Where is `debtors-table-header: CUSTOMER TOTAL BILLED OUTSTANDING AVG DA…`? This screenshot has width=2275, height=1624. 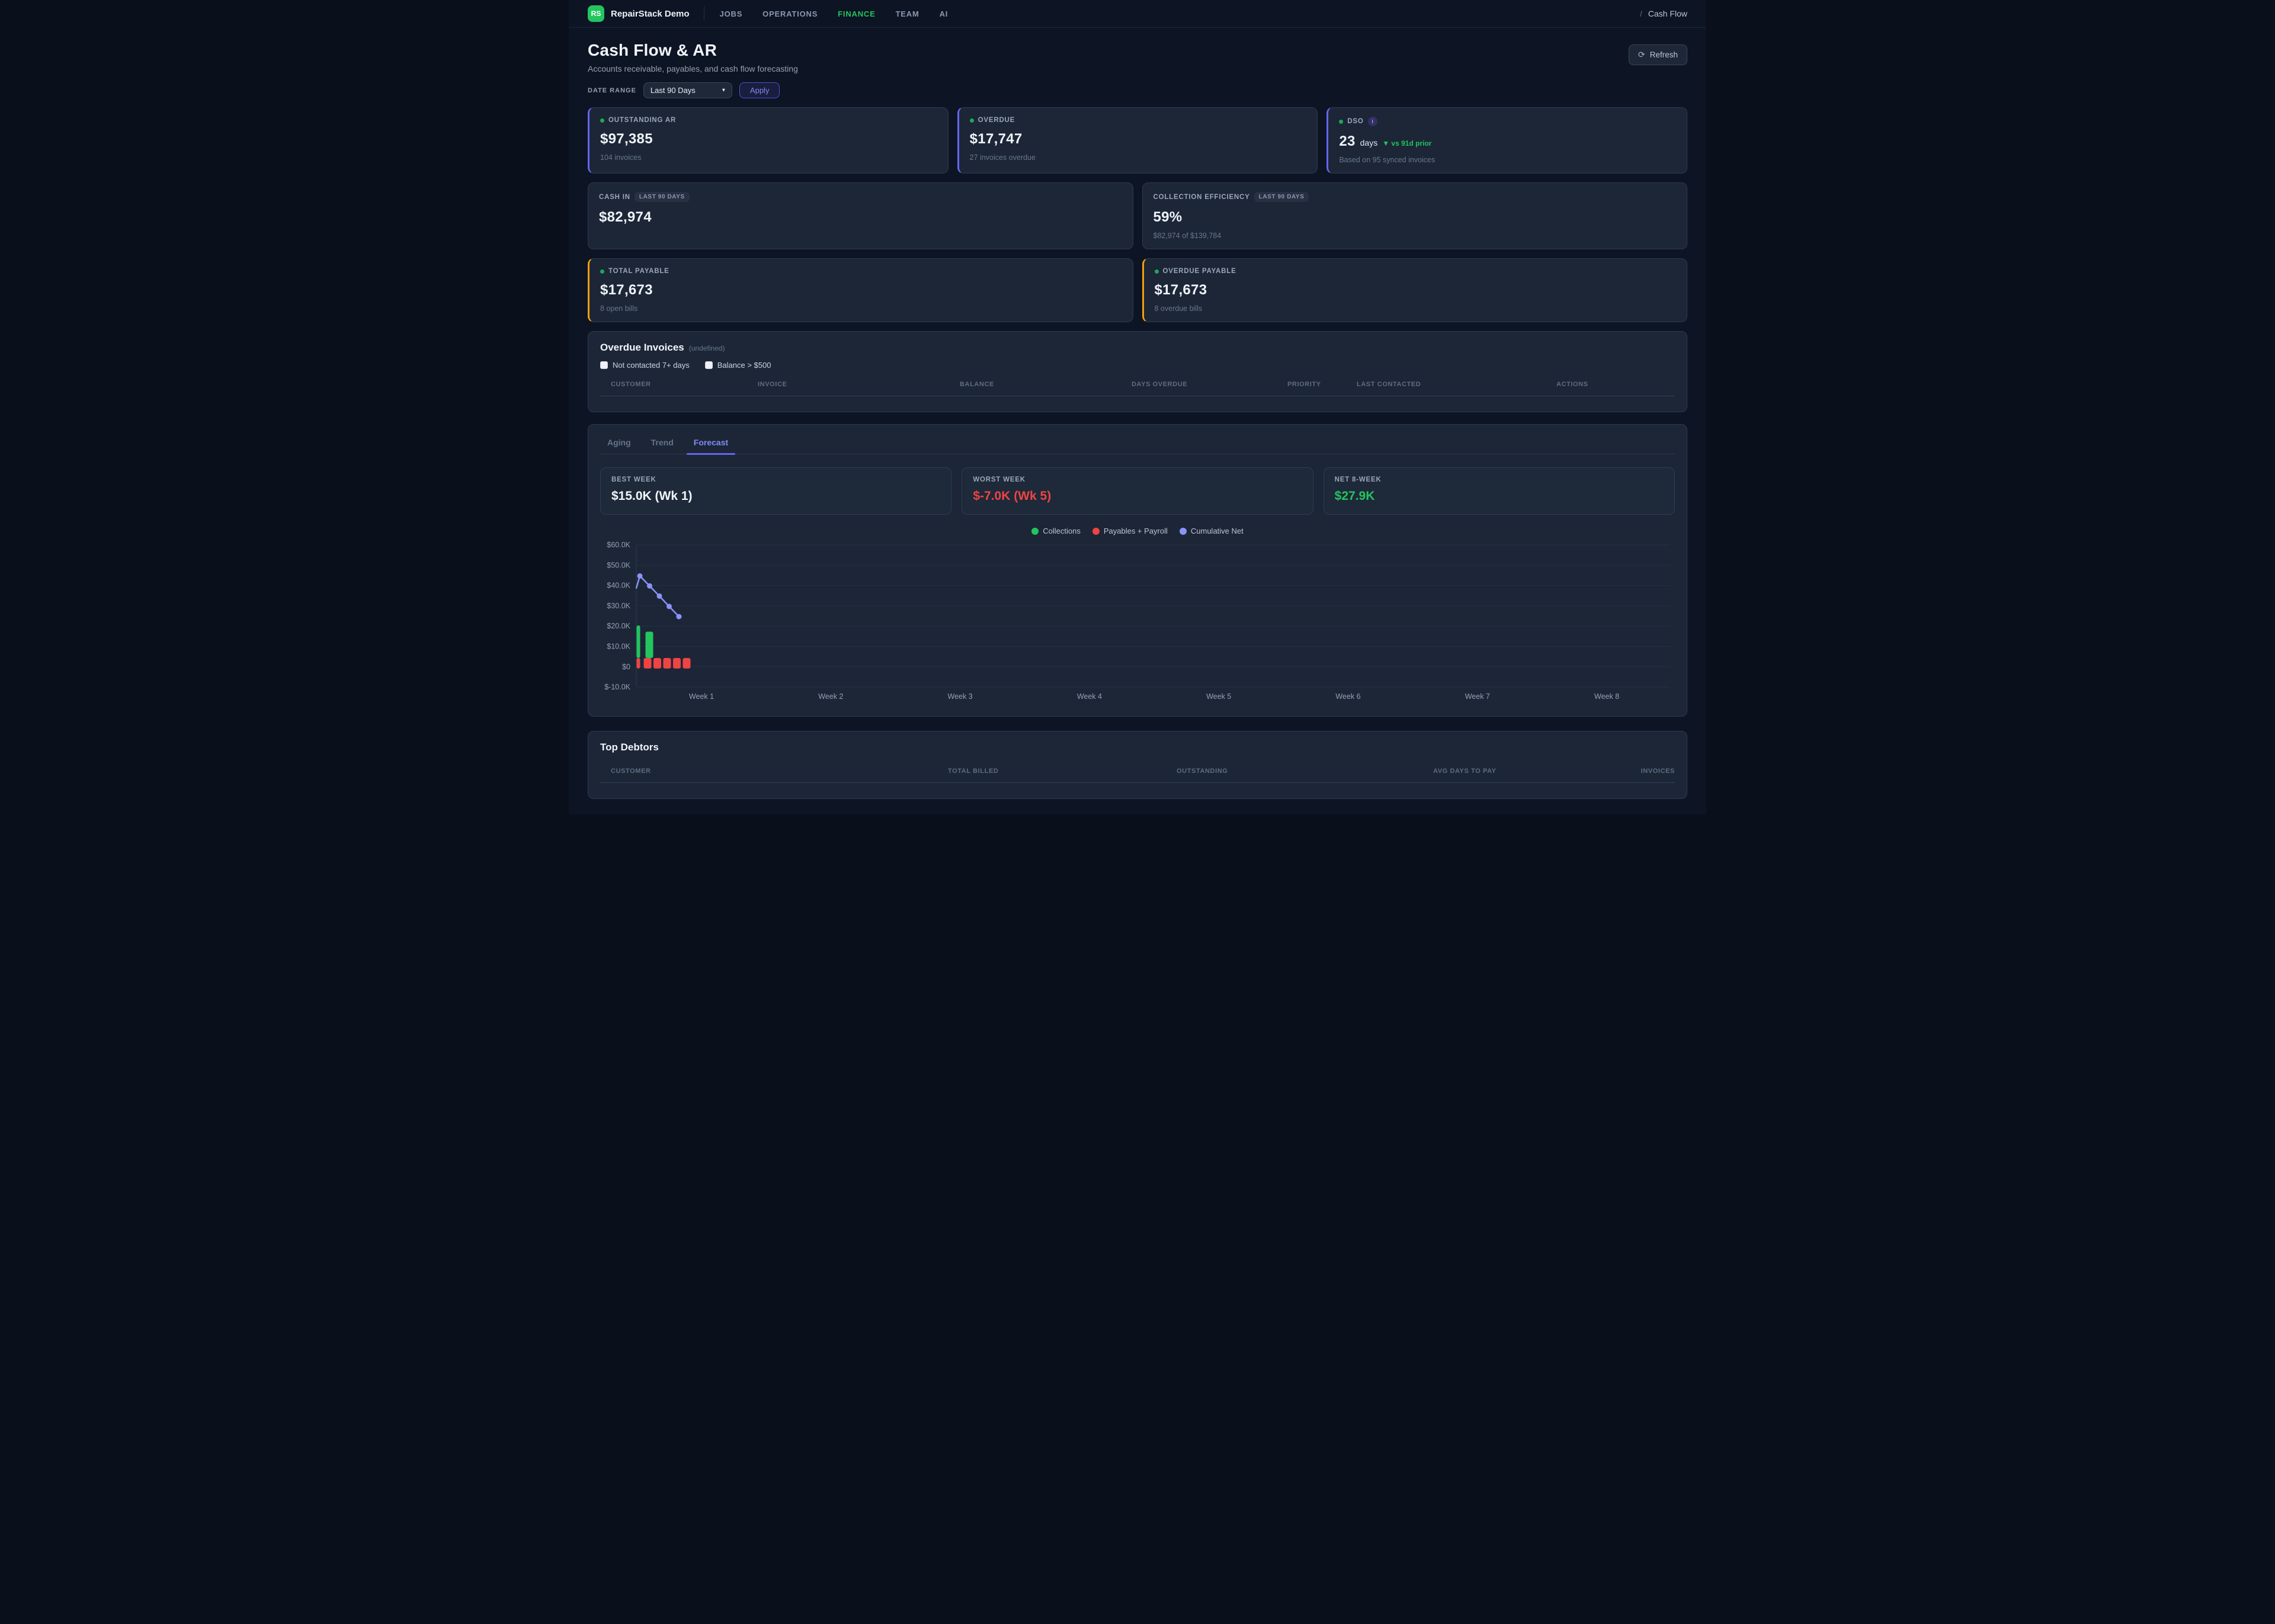 debtors-table-header: CUSTOMER TOTAL BILLED OUTSTANDING AVG DA… is located at coordinates (1137, 771).